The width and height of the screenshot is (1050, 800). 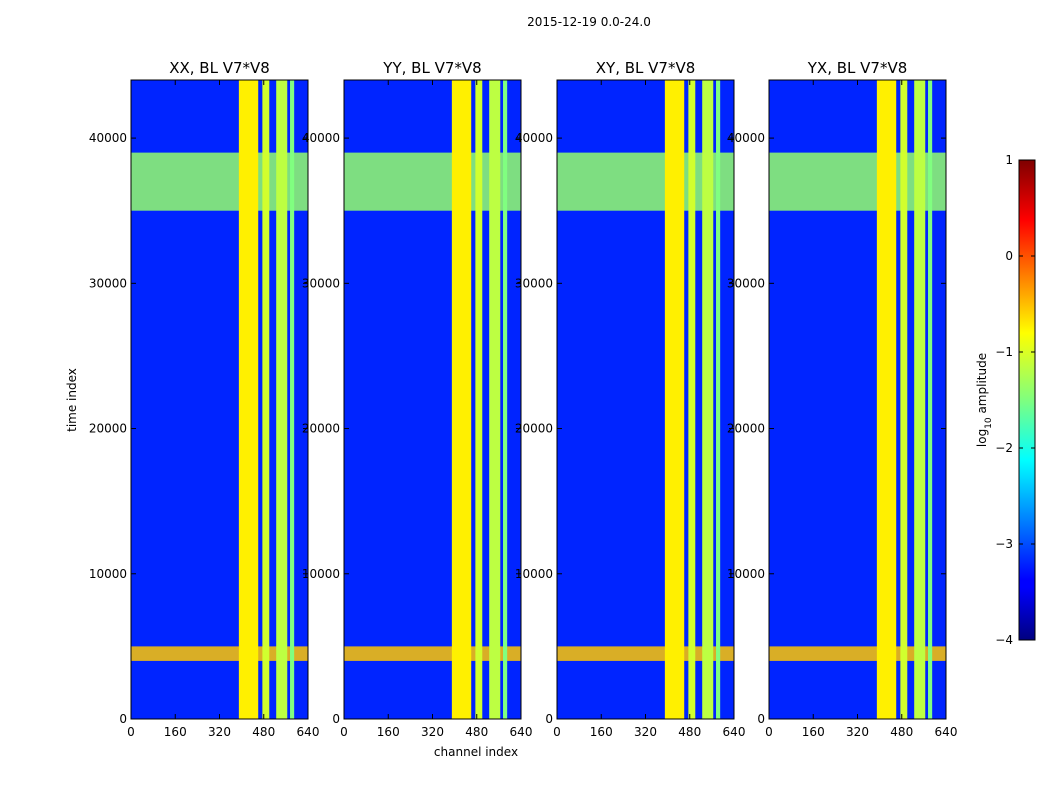 What do you see at coordinates (1004, 640) in the screenshot?
I see `colorbar-tick-label: −4` at bounding box center [1004, 640].